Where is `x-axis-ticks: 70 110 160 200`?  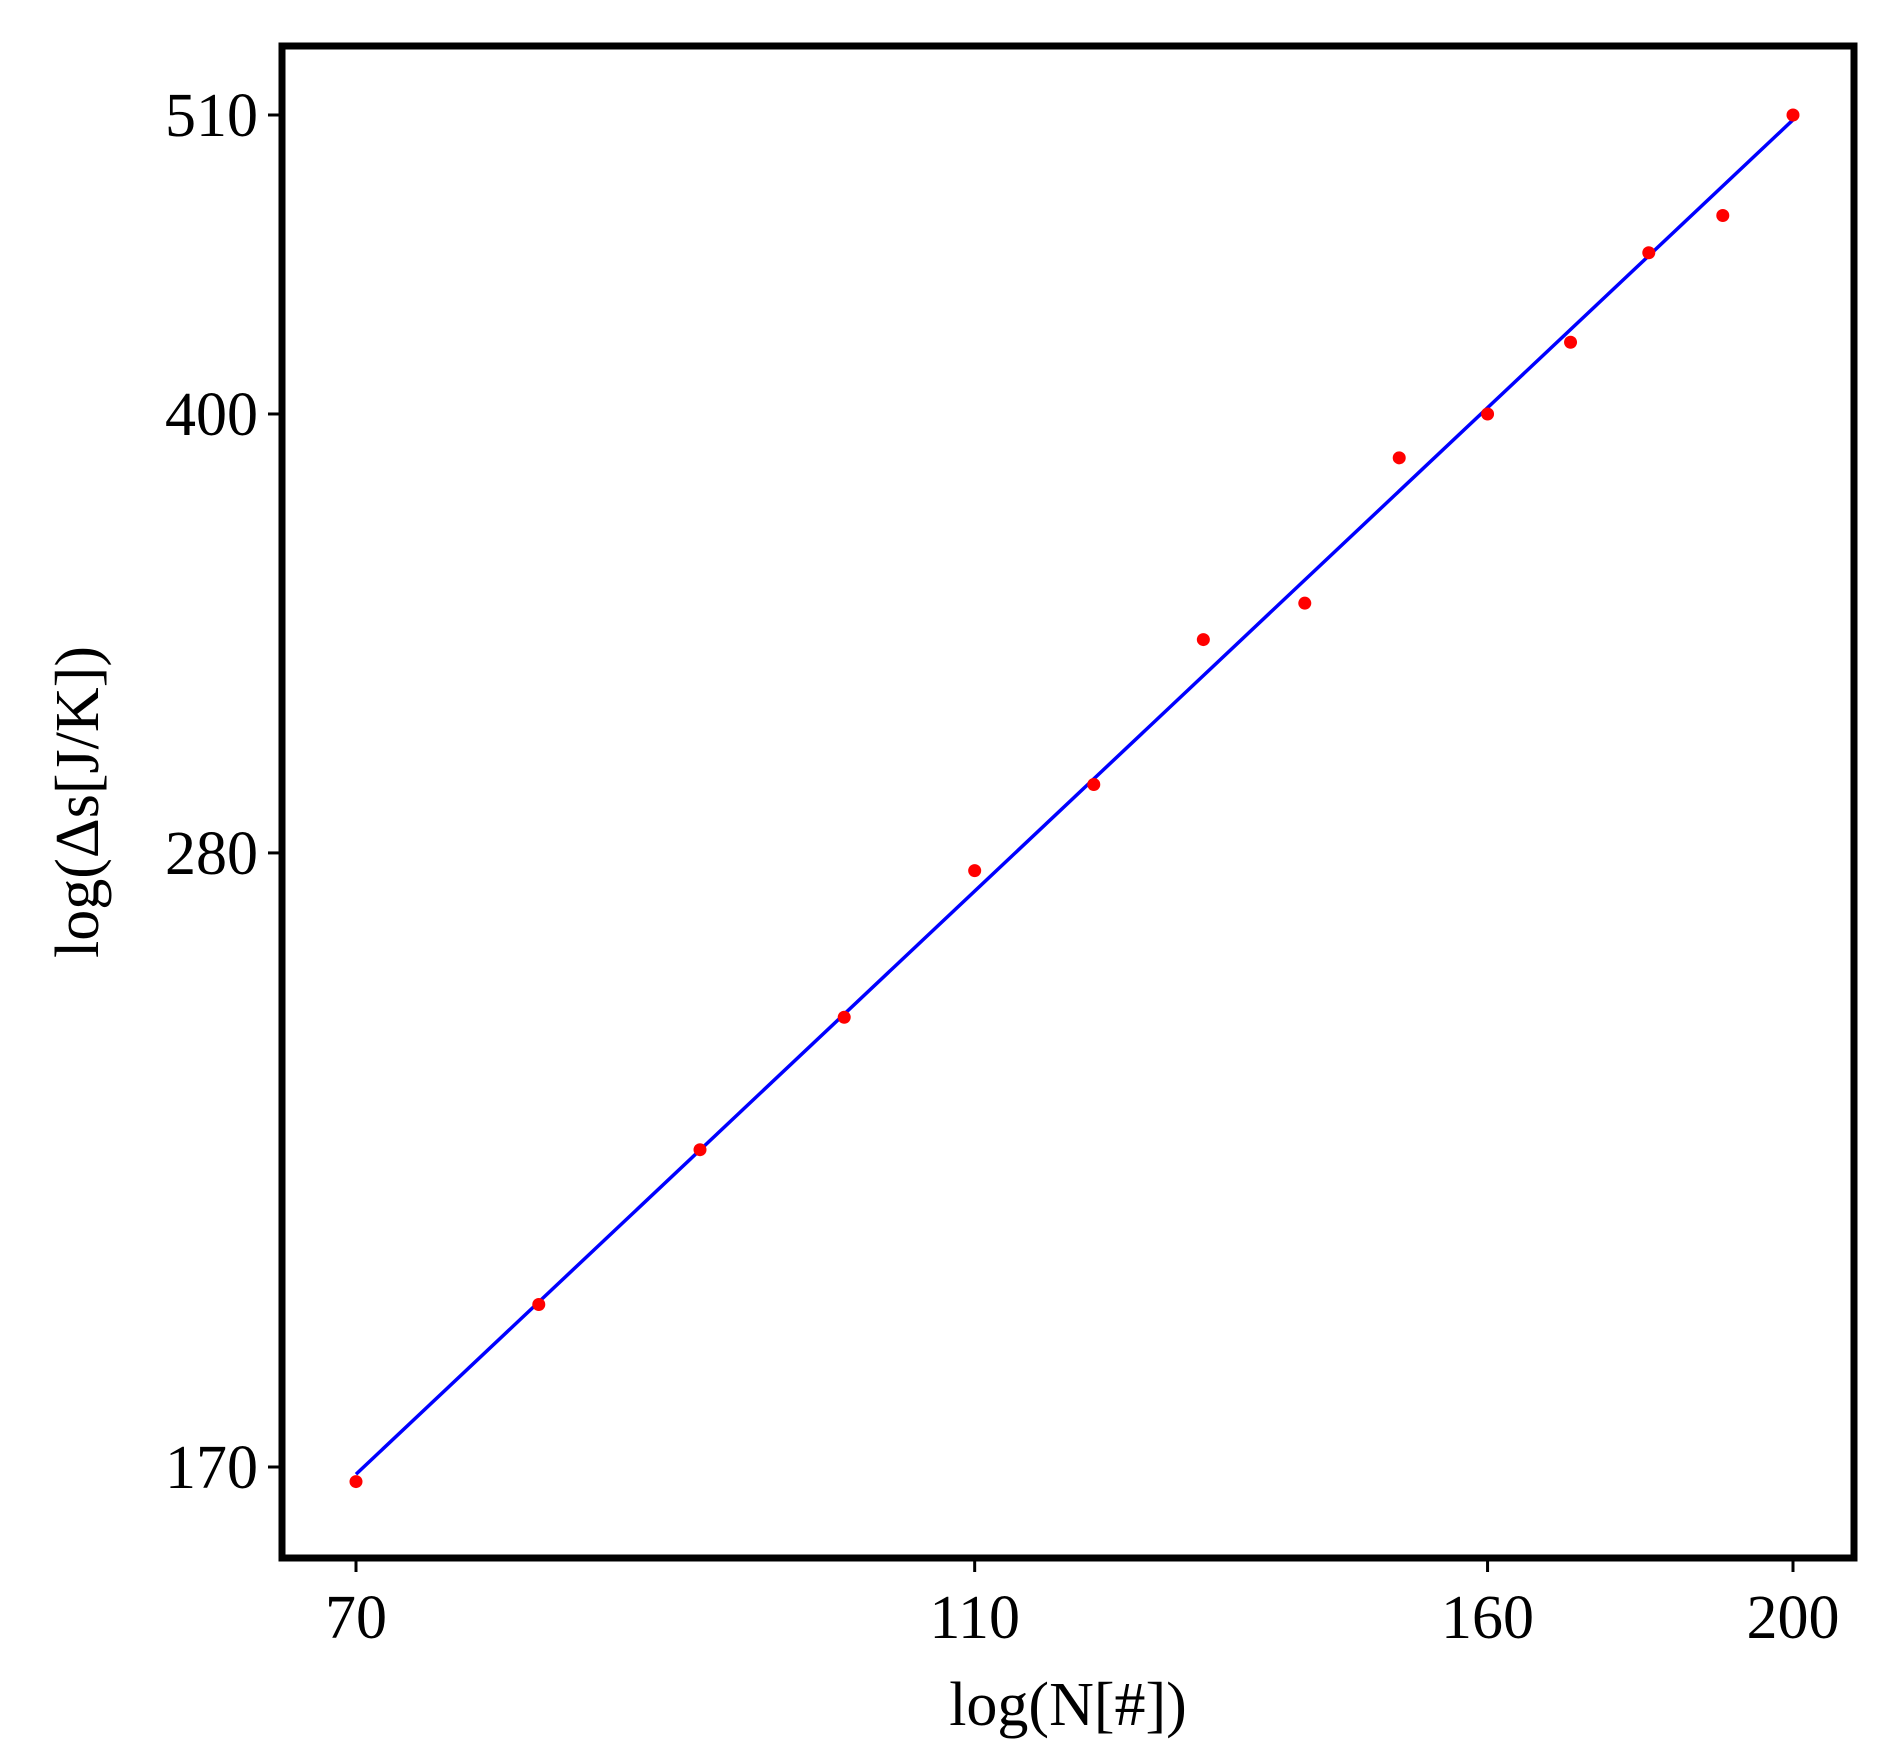
x-axis-ticks: 70 110 160 200 is located at coordinates (1082, 1605).